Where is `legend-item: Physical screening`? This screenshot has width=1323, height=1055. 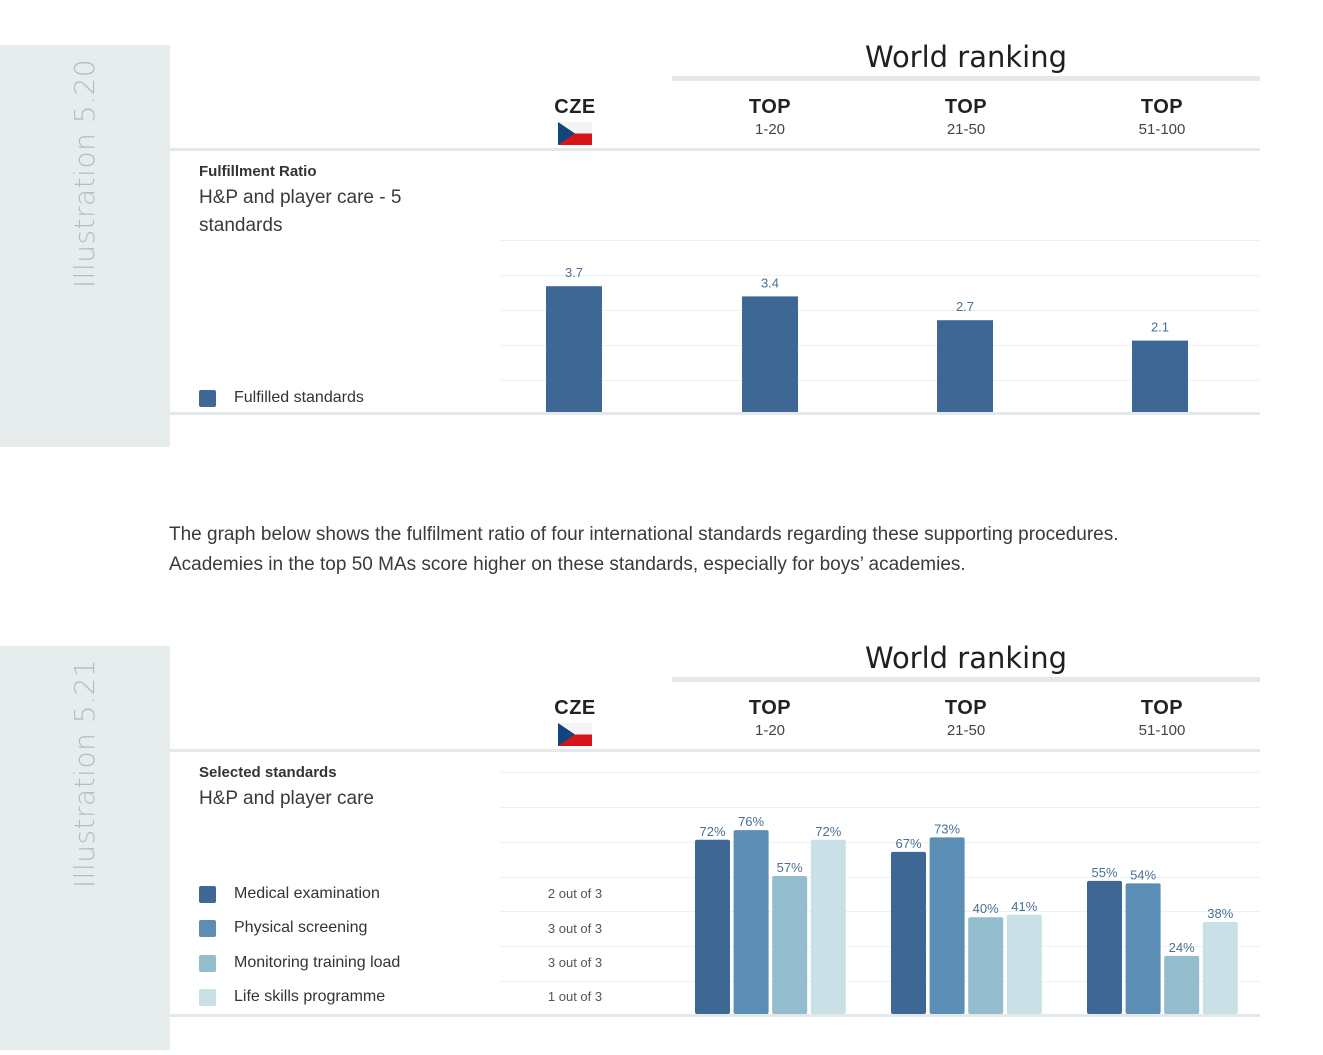 legend-item: Physical screening is located at coordinates (283, 928).